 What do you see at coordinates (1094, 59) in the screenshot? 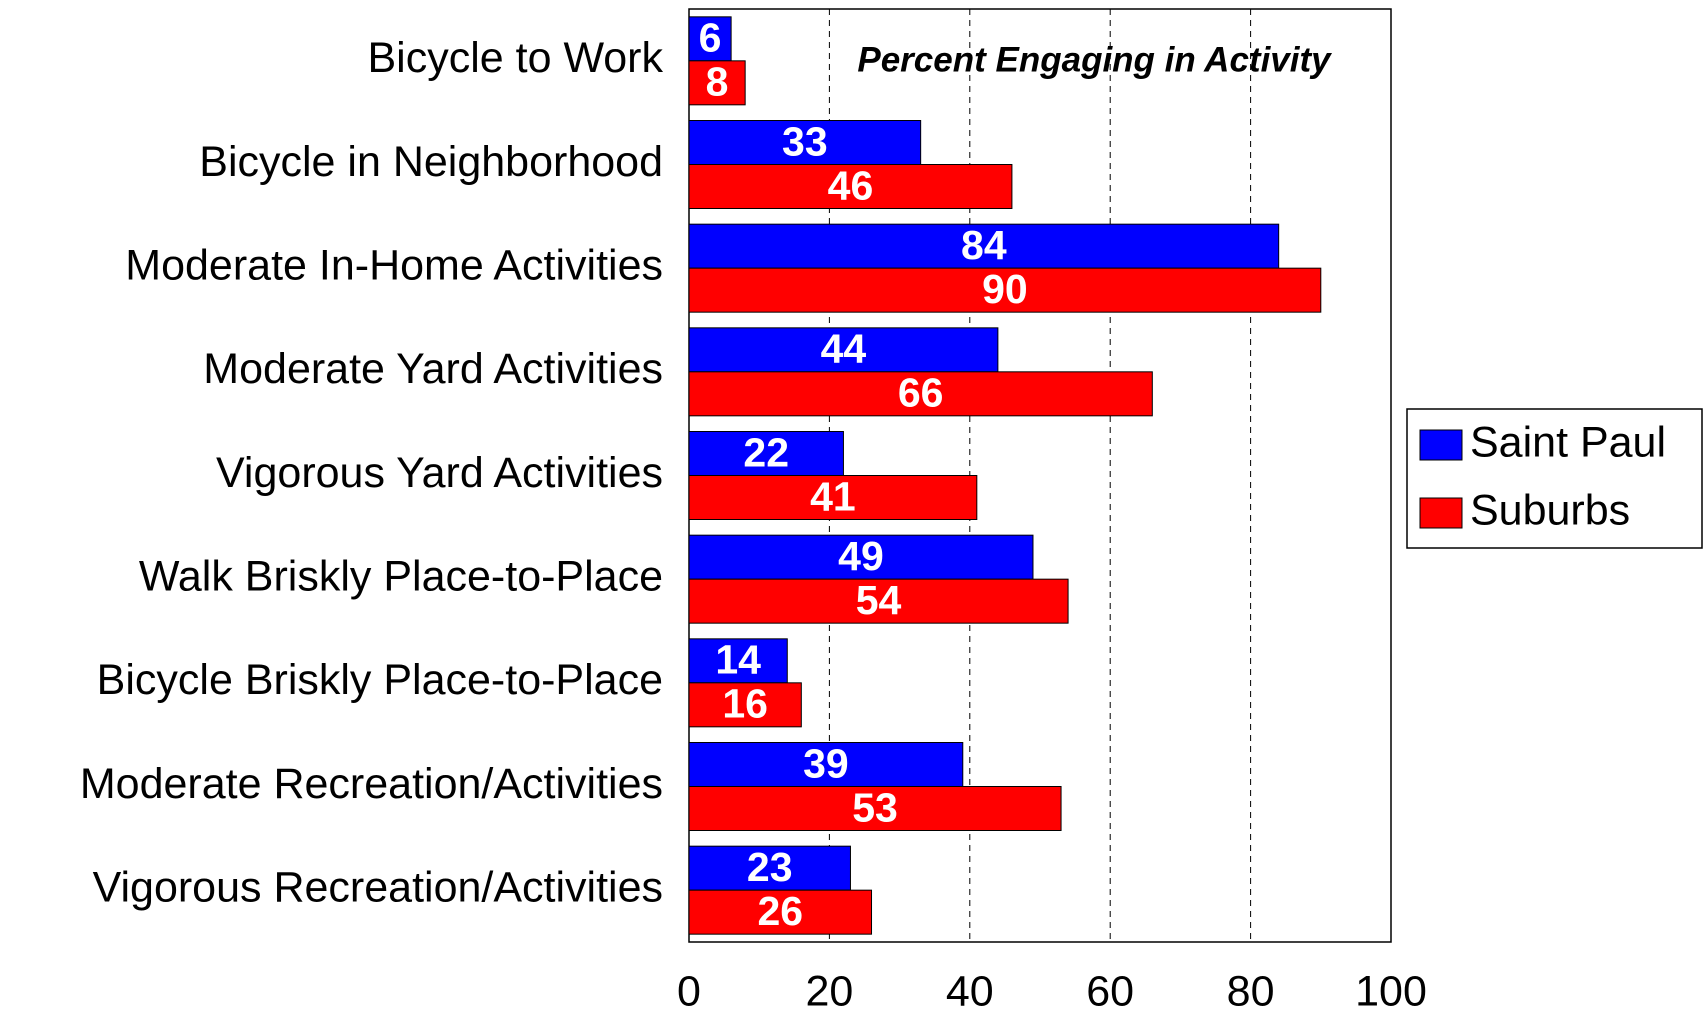
I see `annotation: Percent Engaging in Activity` at bounding box center [1094, 59].